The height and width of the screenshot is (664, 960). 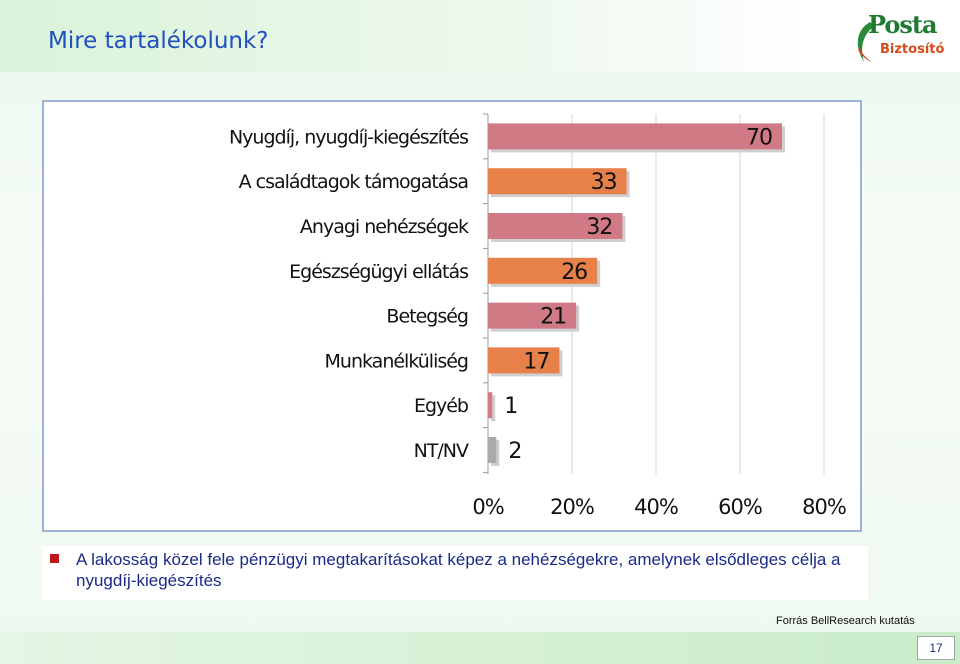 I want to click on category-label: Nyugdíj, nyugdíj-kiegészítés, so click(x=348, y=137).